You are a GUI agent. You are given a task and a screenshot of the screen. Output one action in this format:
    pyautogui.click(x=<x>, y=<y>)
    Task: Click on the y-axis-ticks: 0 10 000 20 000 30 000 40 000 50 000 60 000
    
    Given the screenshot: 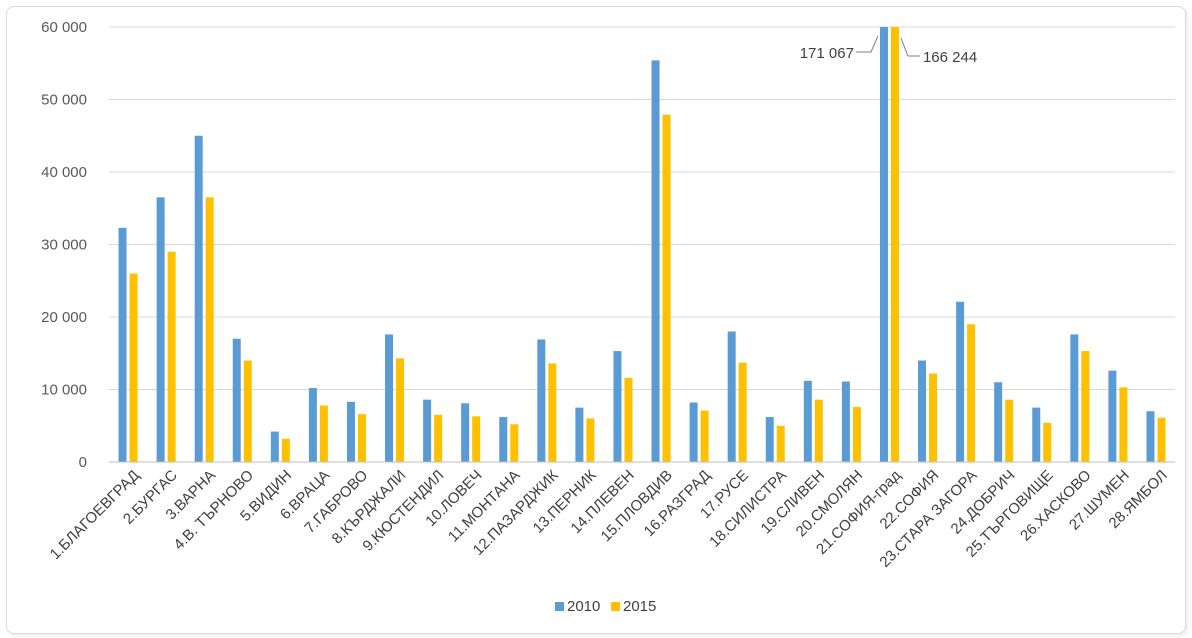 What is the action you would take?
    pyautogui.click(x=64, y=245)
    